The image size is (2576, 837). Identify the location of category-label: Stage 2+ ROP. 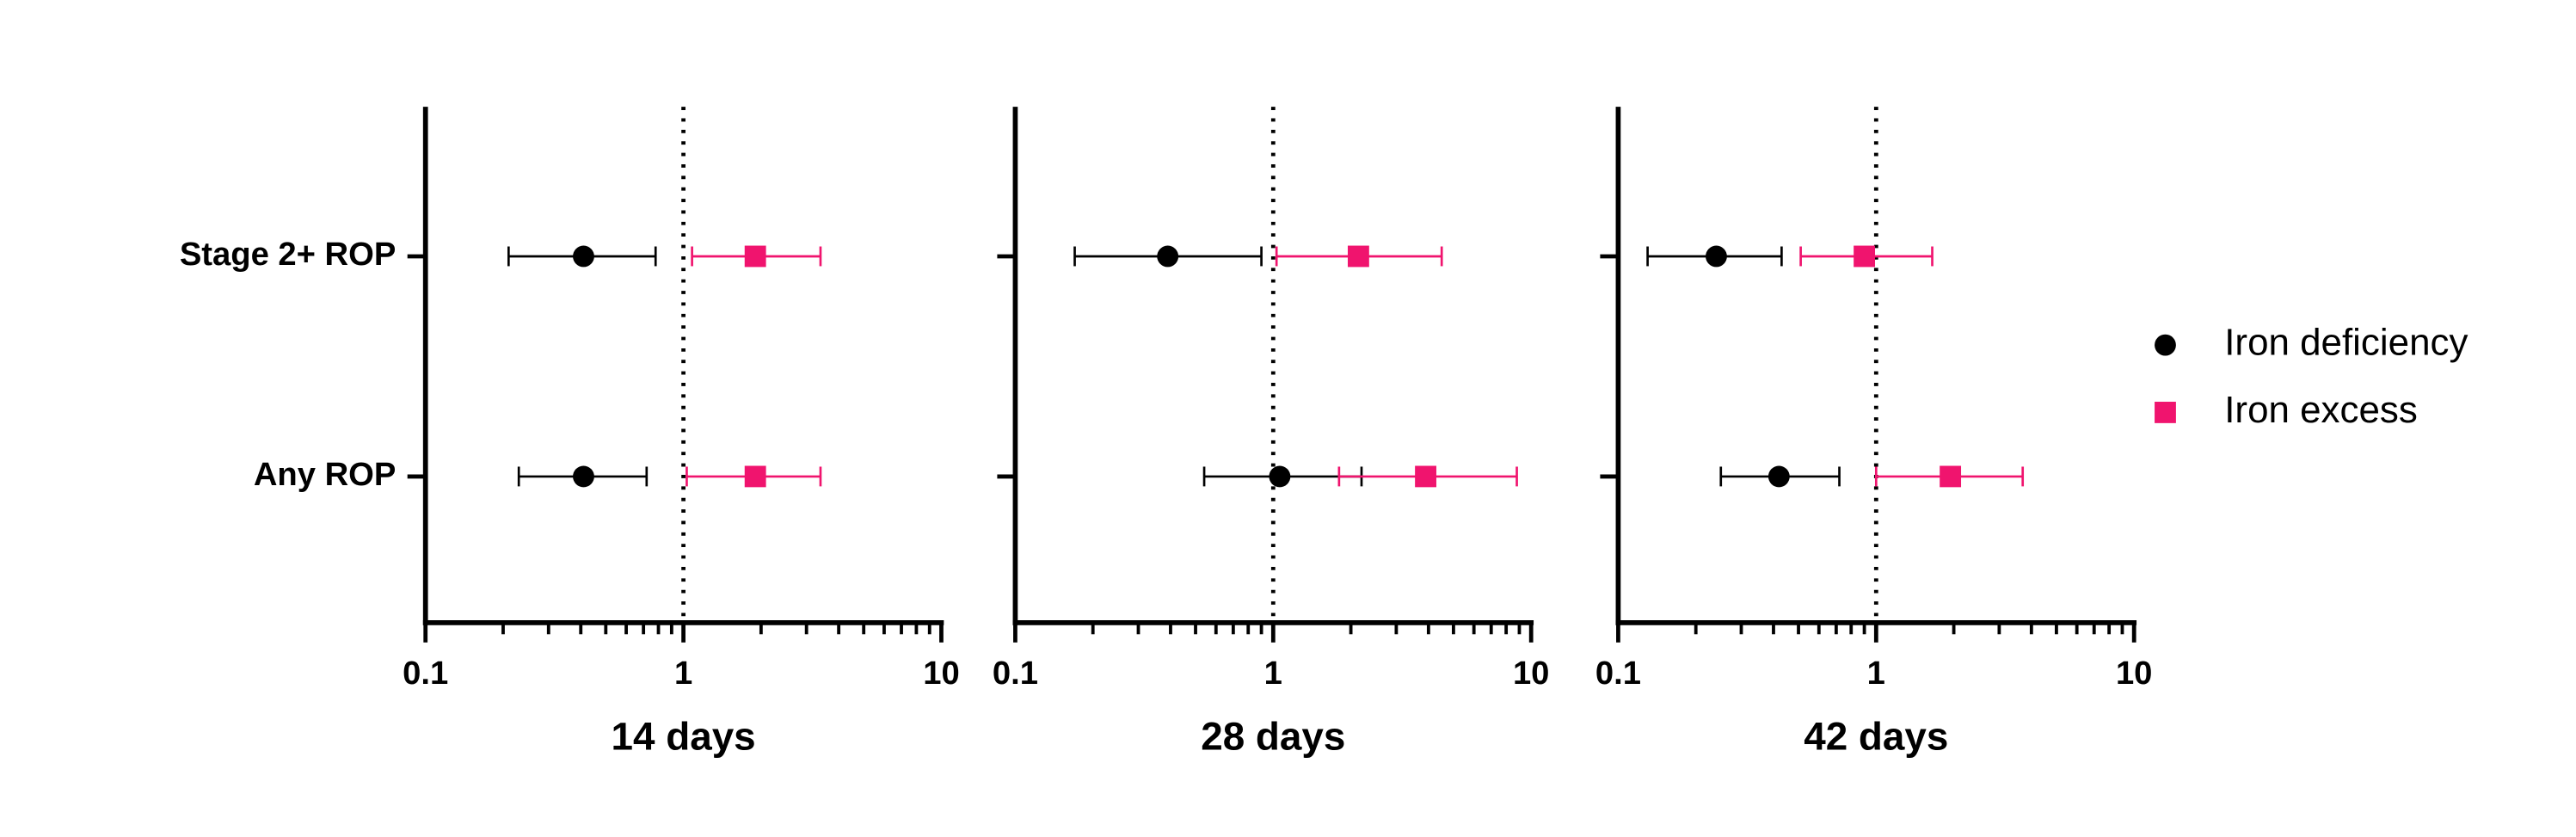
(288, 254).